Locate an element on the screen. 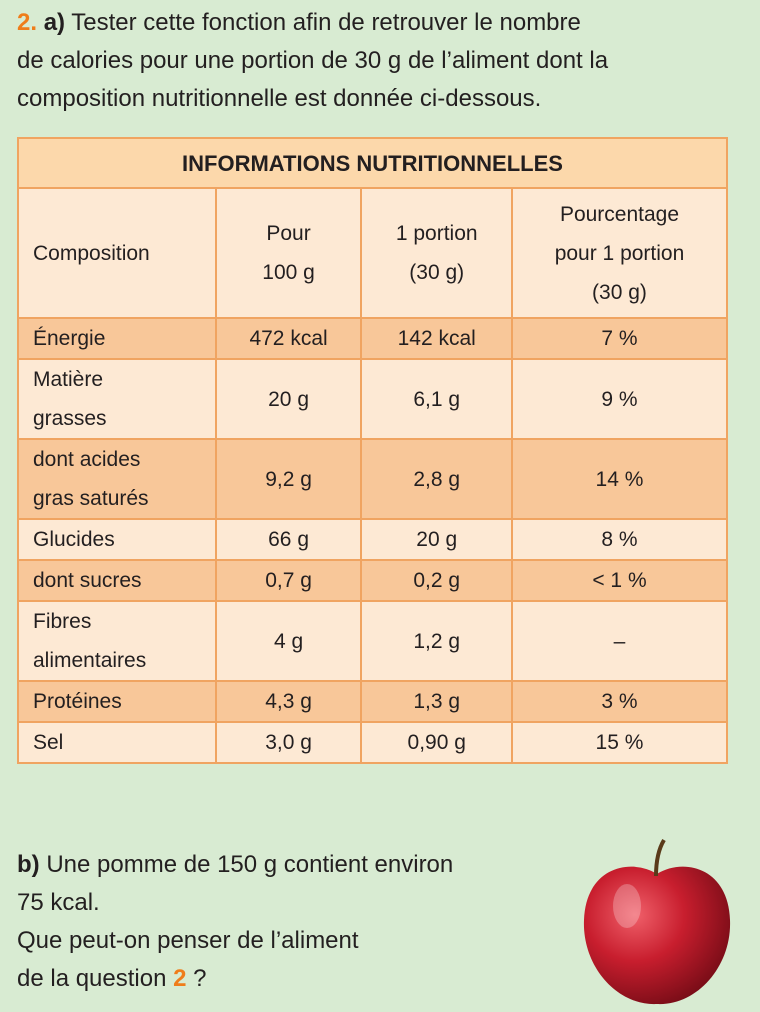 The height and width of the screenshot is (1012, 760). table-cell: Sel is located at coordinates (117, 742).